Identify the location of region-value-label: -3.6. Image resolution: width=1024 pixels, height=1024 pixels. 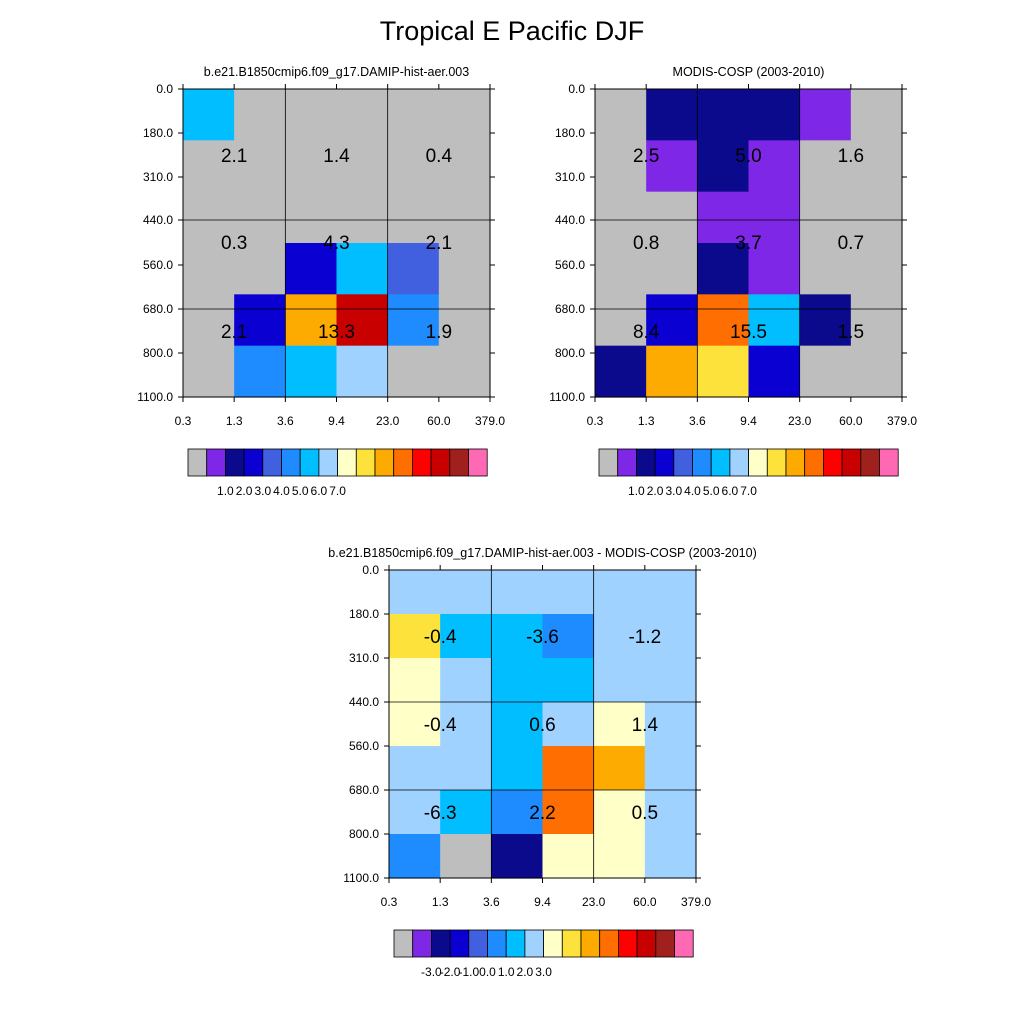
(542, 637).